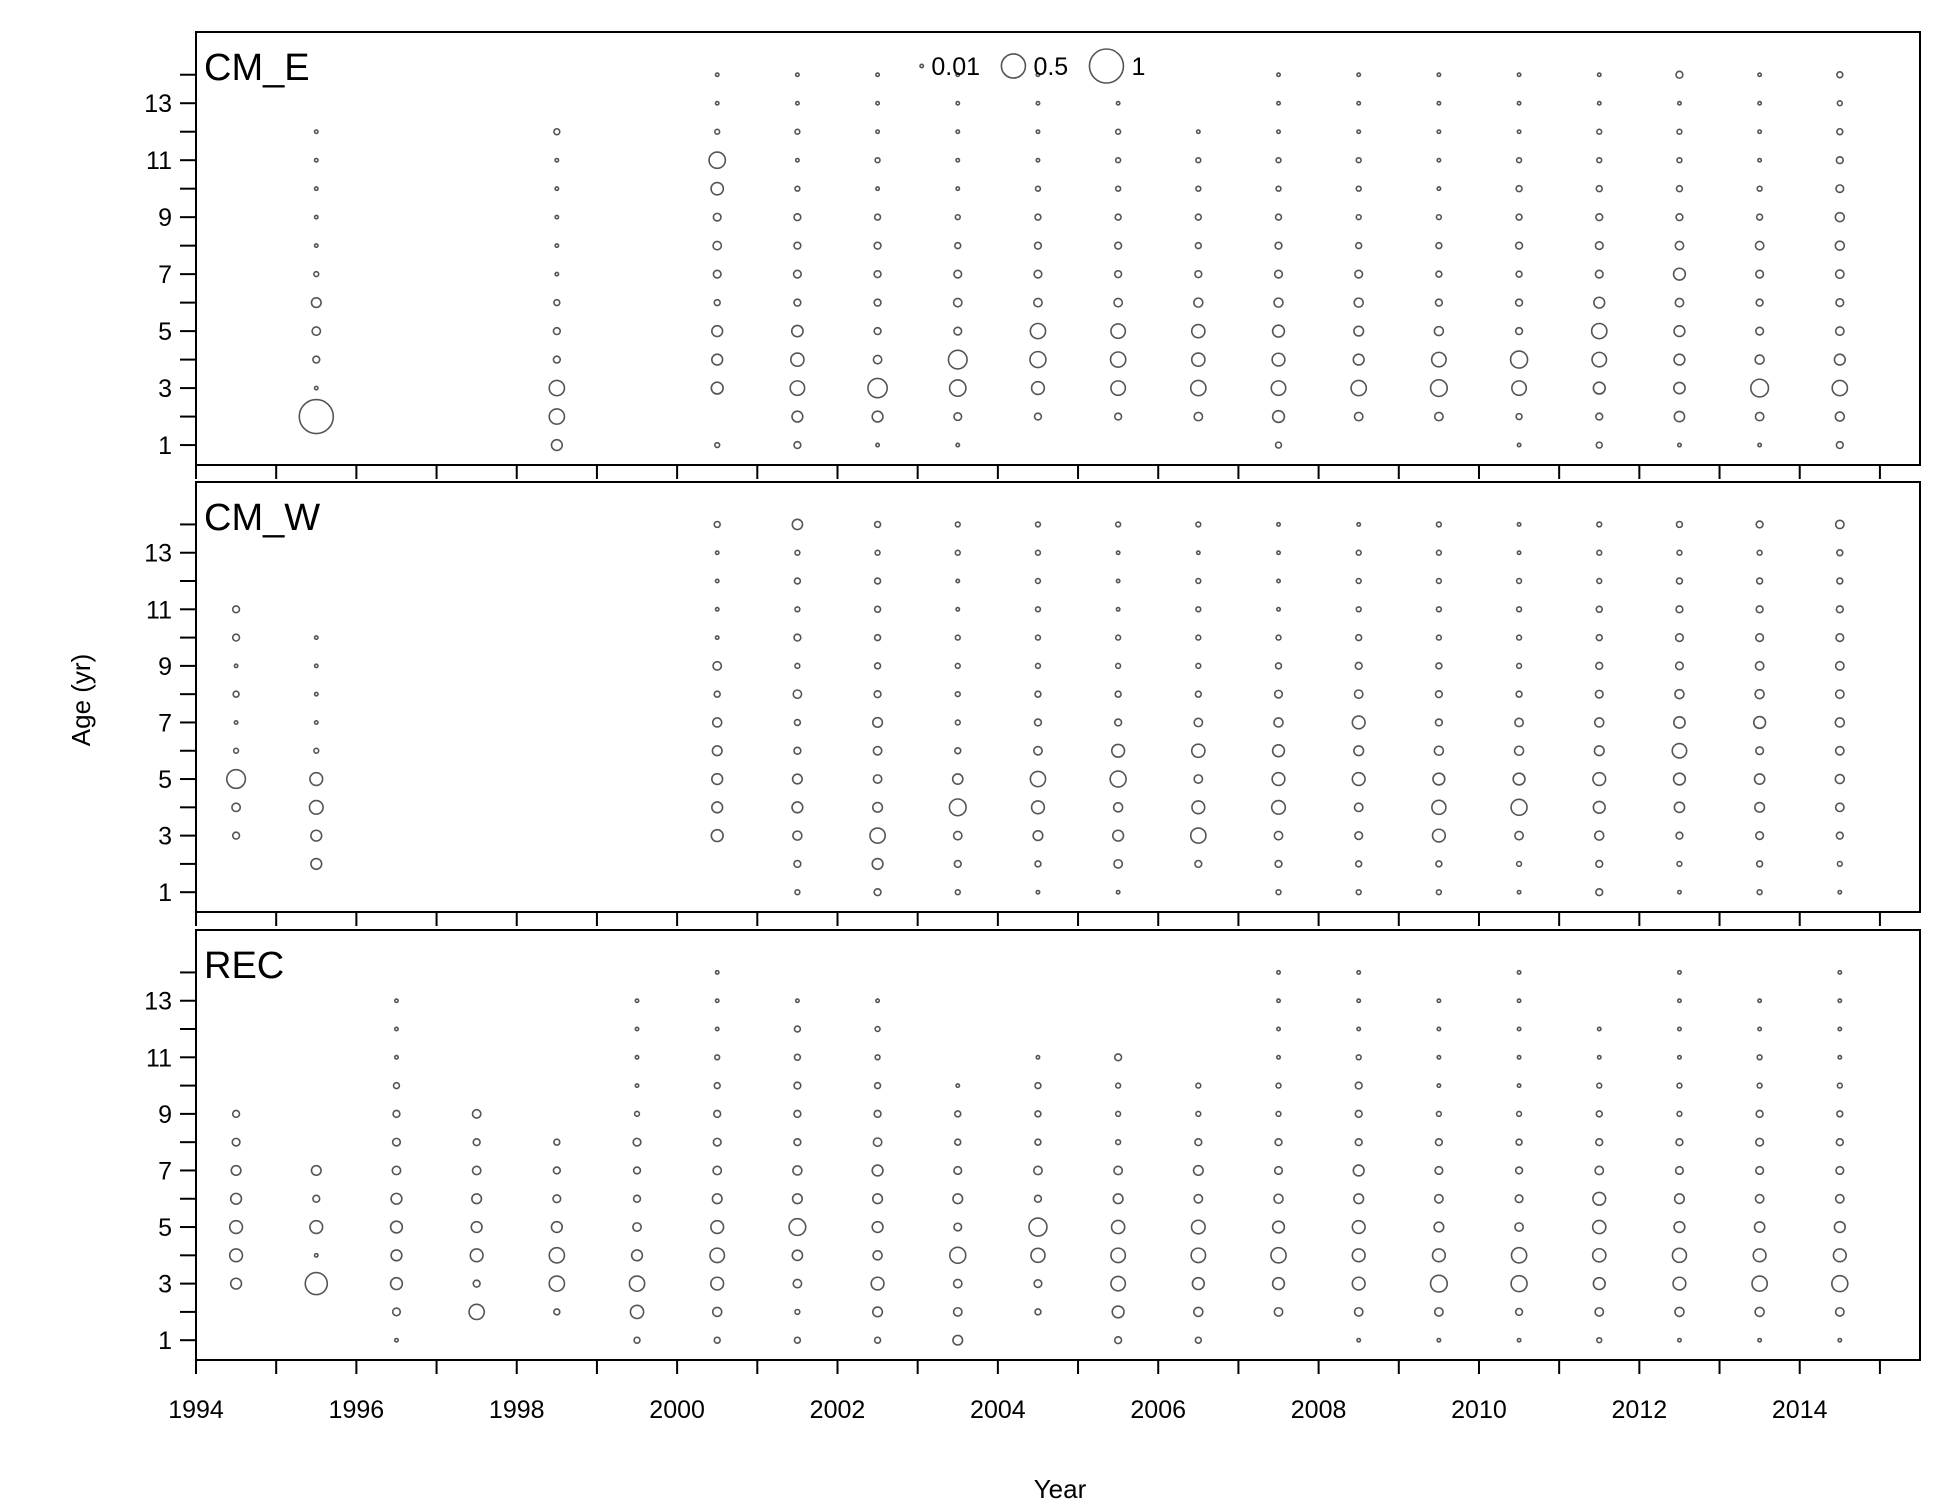 This screenshot has height=1500, width=1950. What do you see at coordinates (262, 518) in the screenshot?
I see `panel-title: CM_W` at bounding box center [262, 518].